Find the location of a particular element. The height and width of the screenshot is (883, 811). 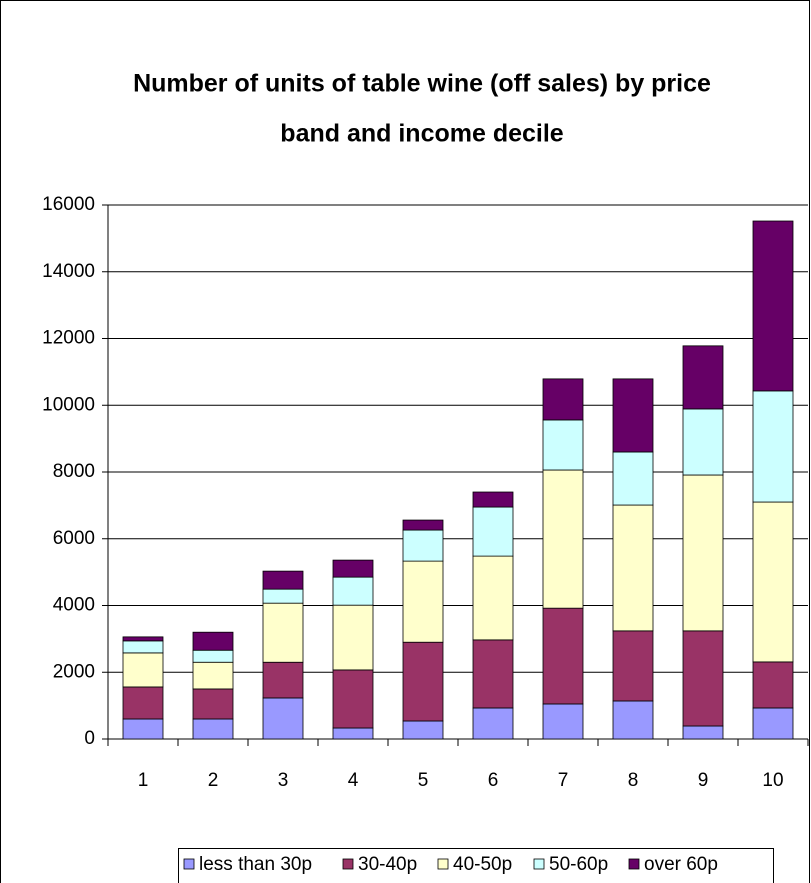

y-tick-label: 16000 is located at coordinates (68, 204).